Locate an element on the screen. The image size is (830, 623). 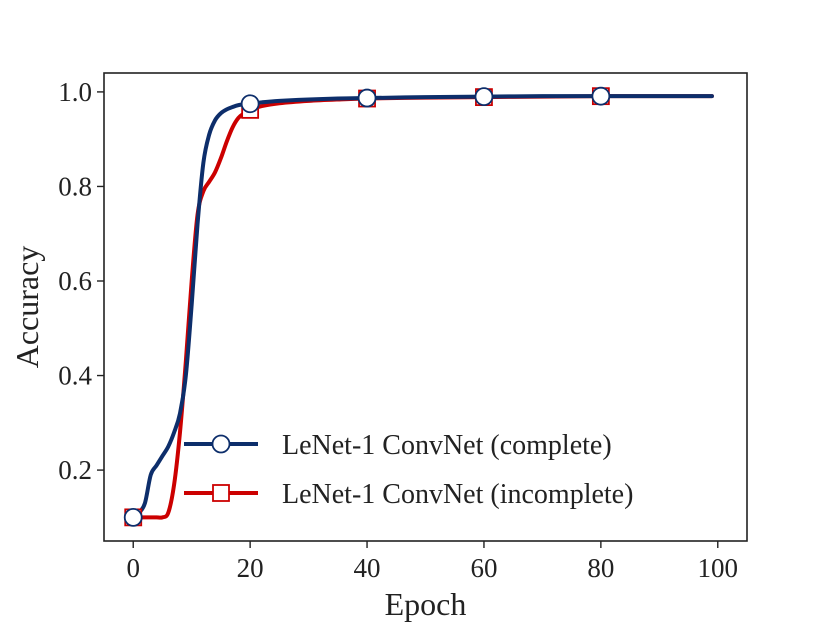
x-axis-label: Epoch is located at coordinates (426, 604).